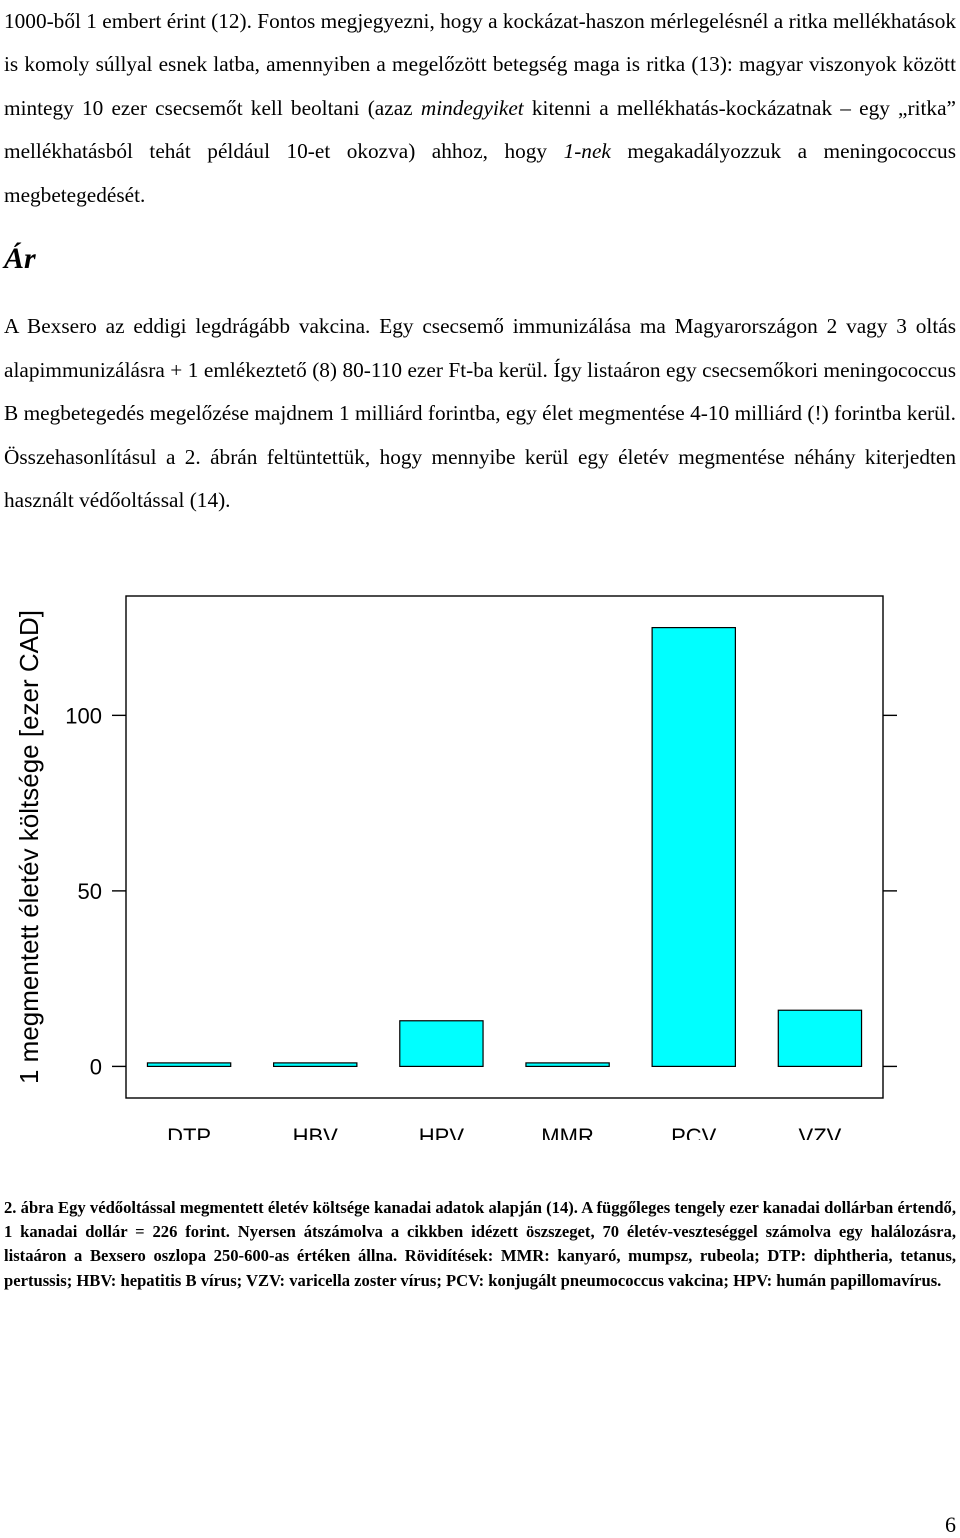  I want to click on bar-hpv, so click(441, 1044).